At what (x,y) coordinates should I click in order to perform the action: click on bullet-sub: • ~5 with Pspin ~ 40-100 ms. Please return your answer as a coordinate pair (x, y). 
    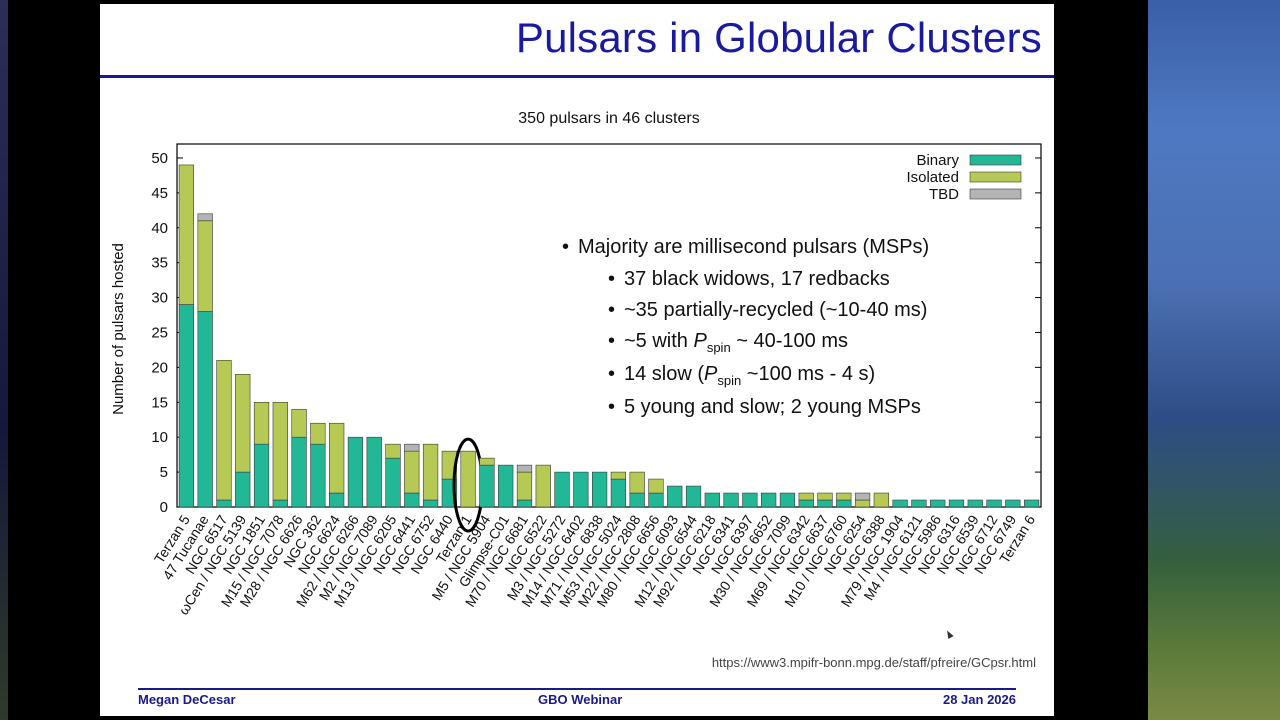
    Looking at the image, I should click on (728, 342).